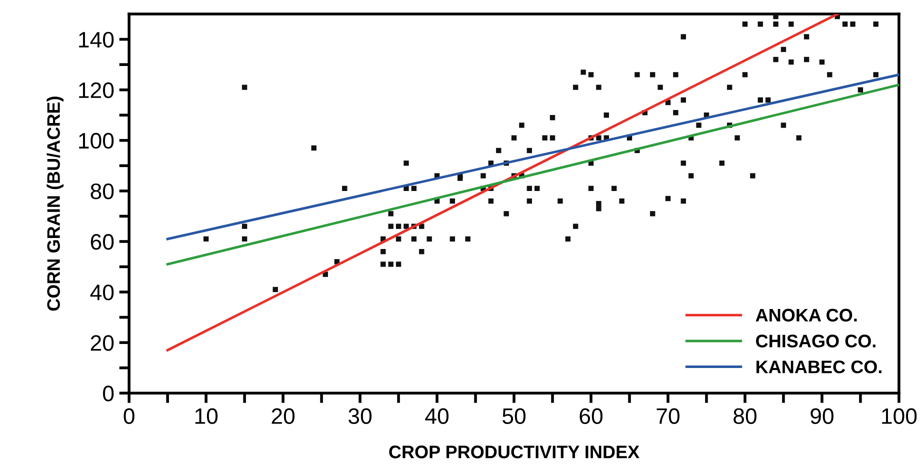  What do you see at coordinates (96, 140) in the screenshot?
I see `y-tick-label: 100` at bounding box center [96, 140].